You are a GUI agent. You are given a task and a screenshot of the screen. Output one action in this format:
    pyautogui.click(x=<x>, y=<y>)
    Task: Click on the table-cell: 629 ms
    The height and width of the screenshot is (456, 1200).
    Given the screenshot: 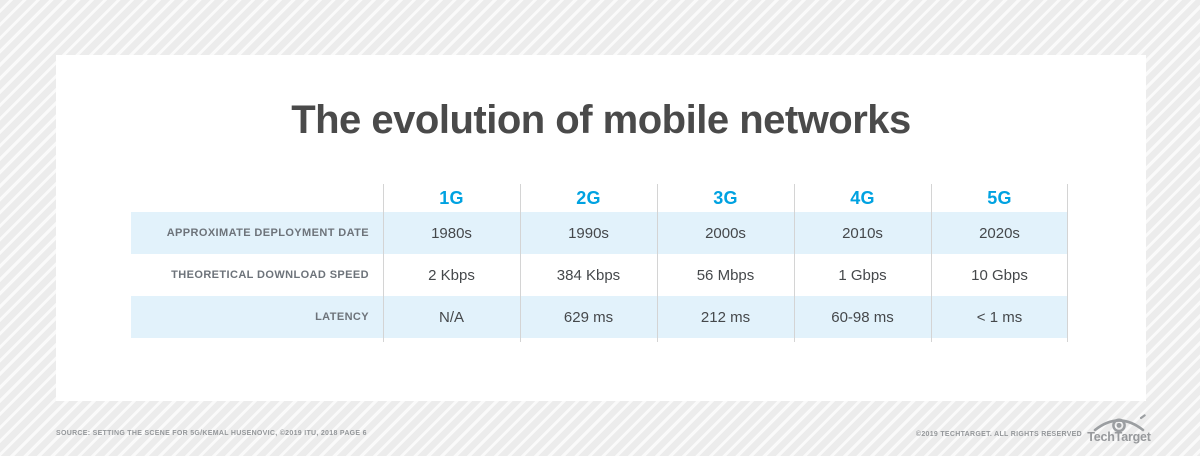 What is the action you would take?
    pyautogui.click(x=588, y=317)
    